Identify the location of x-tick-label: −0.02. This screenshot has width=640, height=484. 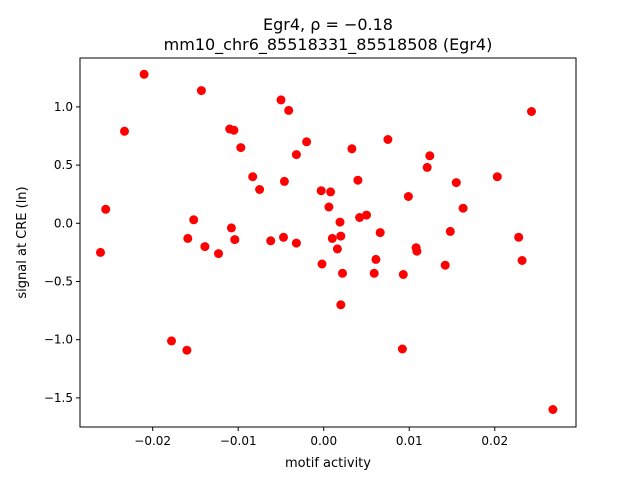
(152, 441).